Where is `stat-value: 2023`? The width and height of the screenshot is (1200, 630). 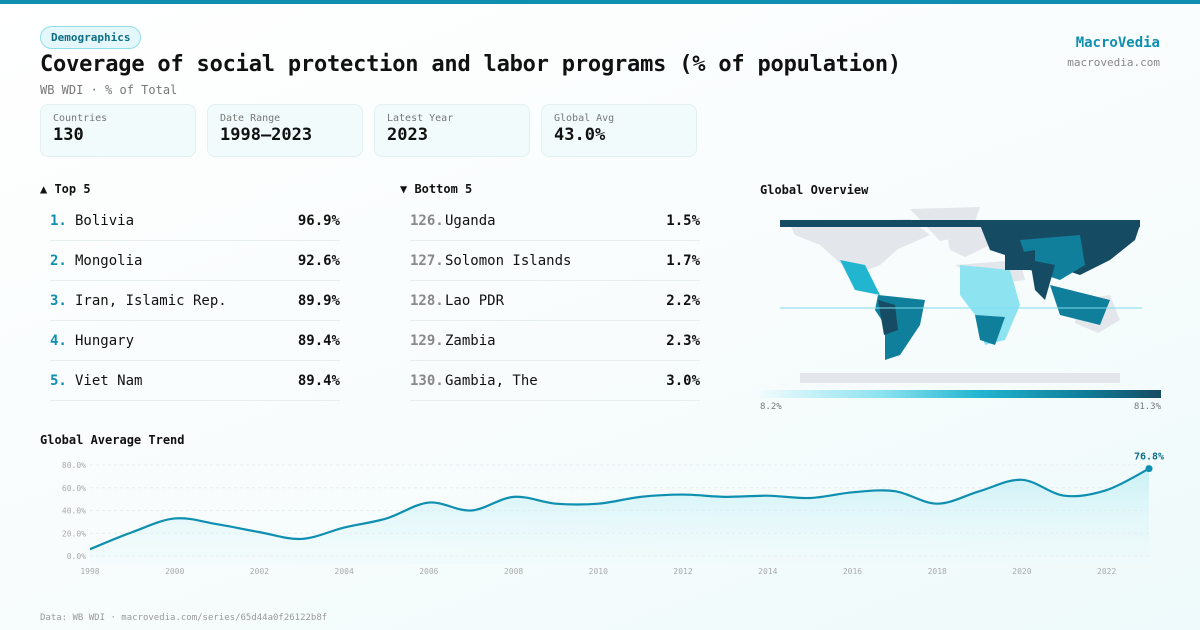 stat-value: 2023 is located at coordinates (407, 135).